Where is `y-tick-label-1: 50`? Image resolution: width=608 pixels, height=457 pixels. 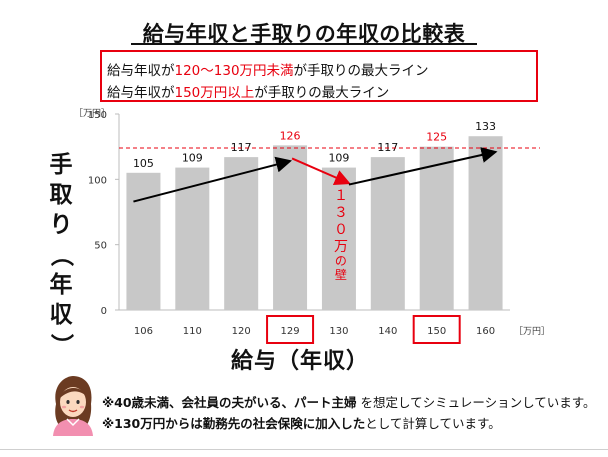 y-tick-label-1: 50 is located at coordinates (100, 246).